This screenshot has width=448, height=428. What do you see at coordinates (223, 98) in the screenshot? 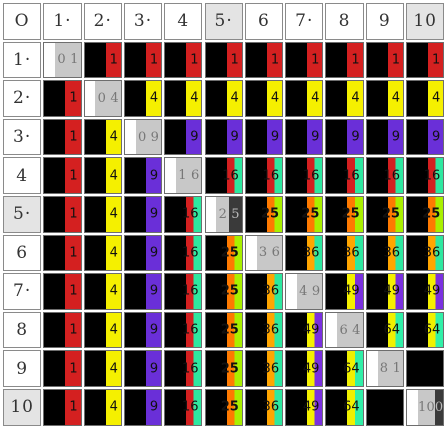
I see `cell-r2-c5: 4` at bounding box center [223, 98].